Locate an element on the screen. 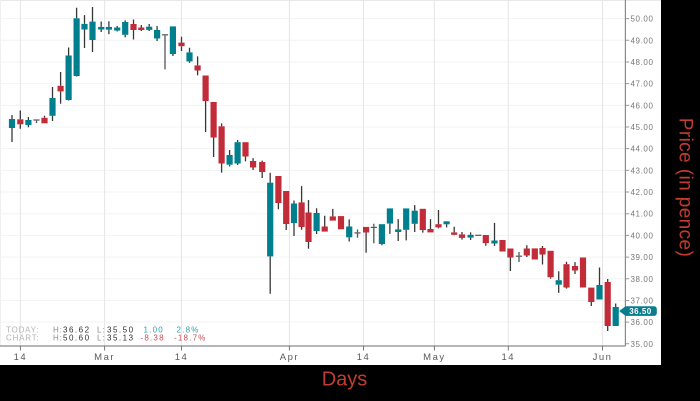 This screenshot has height=401, width=700. svg-text: 43.00 is located at coordinates (642, 170).